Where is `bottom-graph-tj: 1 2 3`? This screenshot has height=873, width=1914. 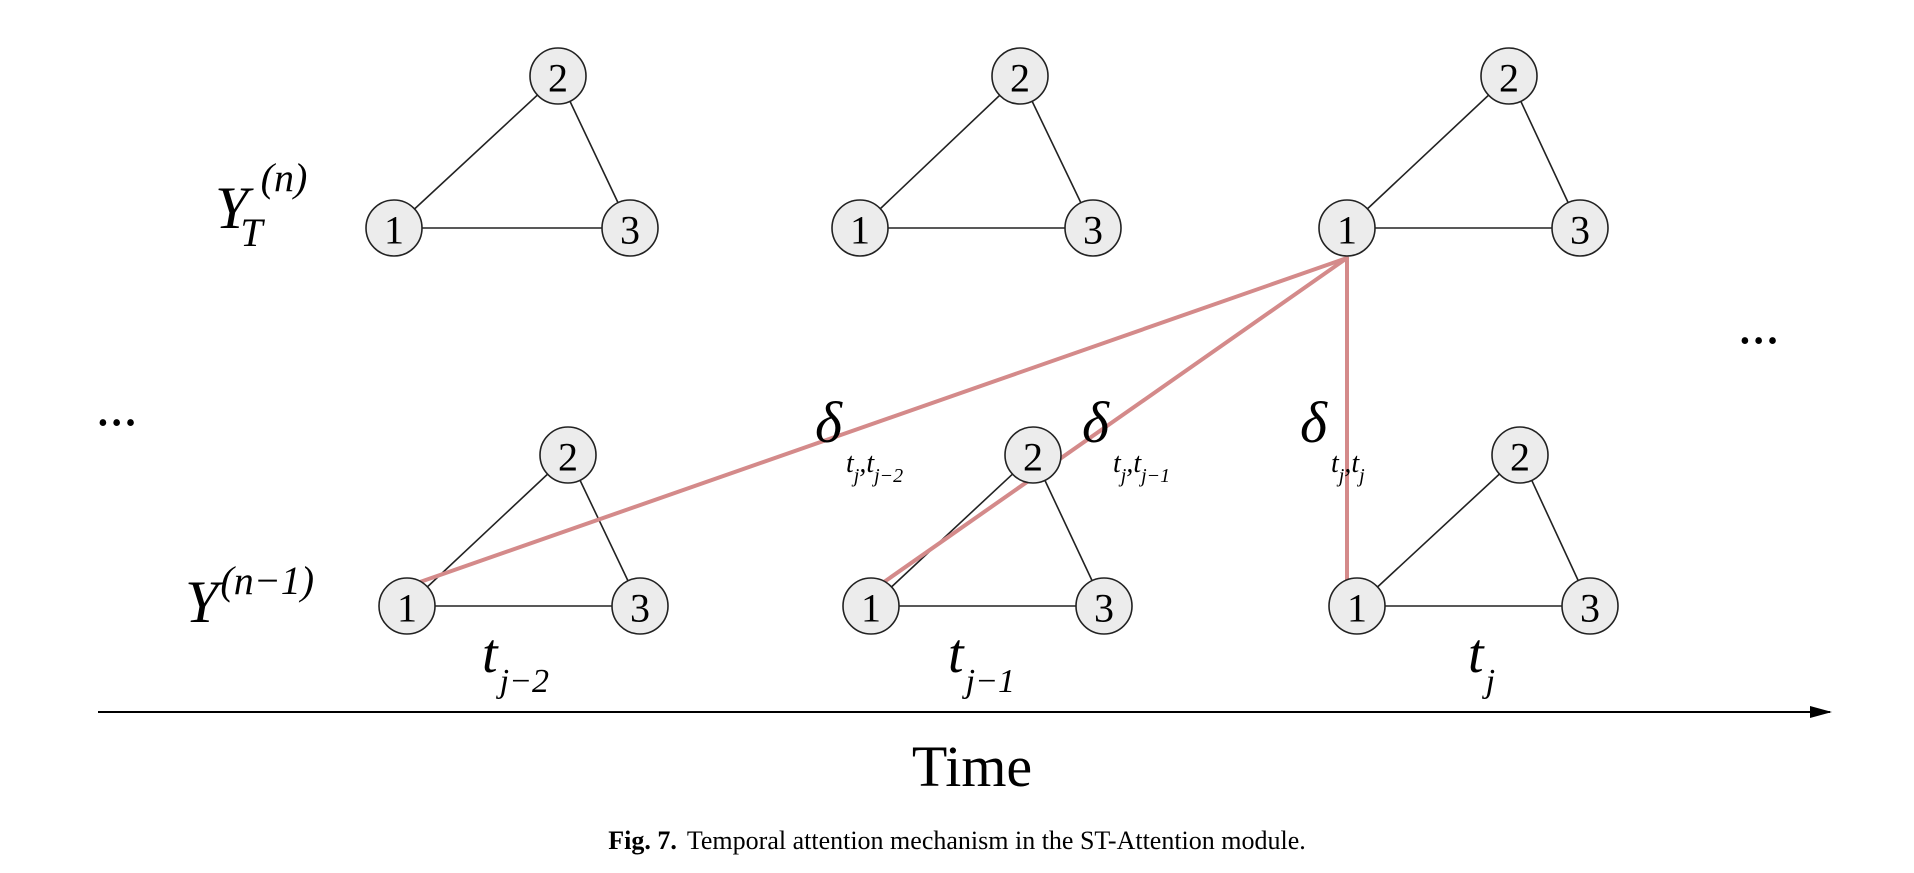
bottom-graph-tj: 1 2 3 is located at coordinates (1473, 530).